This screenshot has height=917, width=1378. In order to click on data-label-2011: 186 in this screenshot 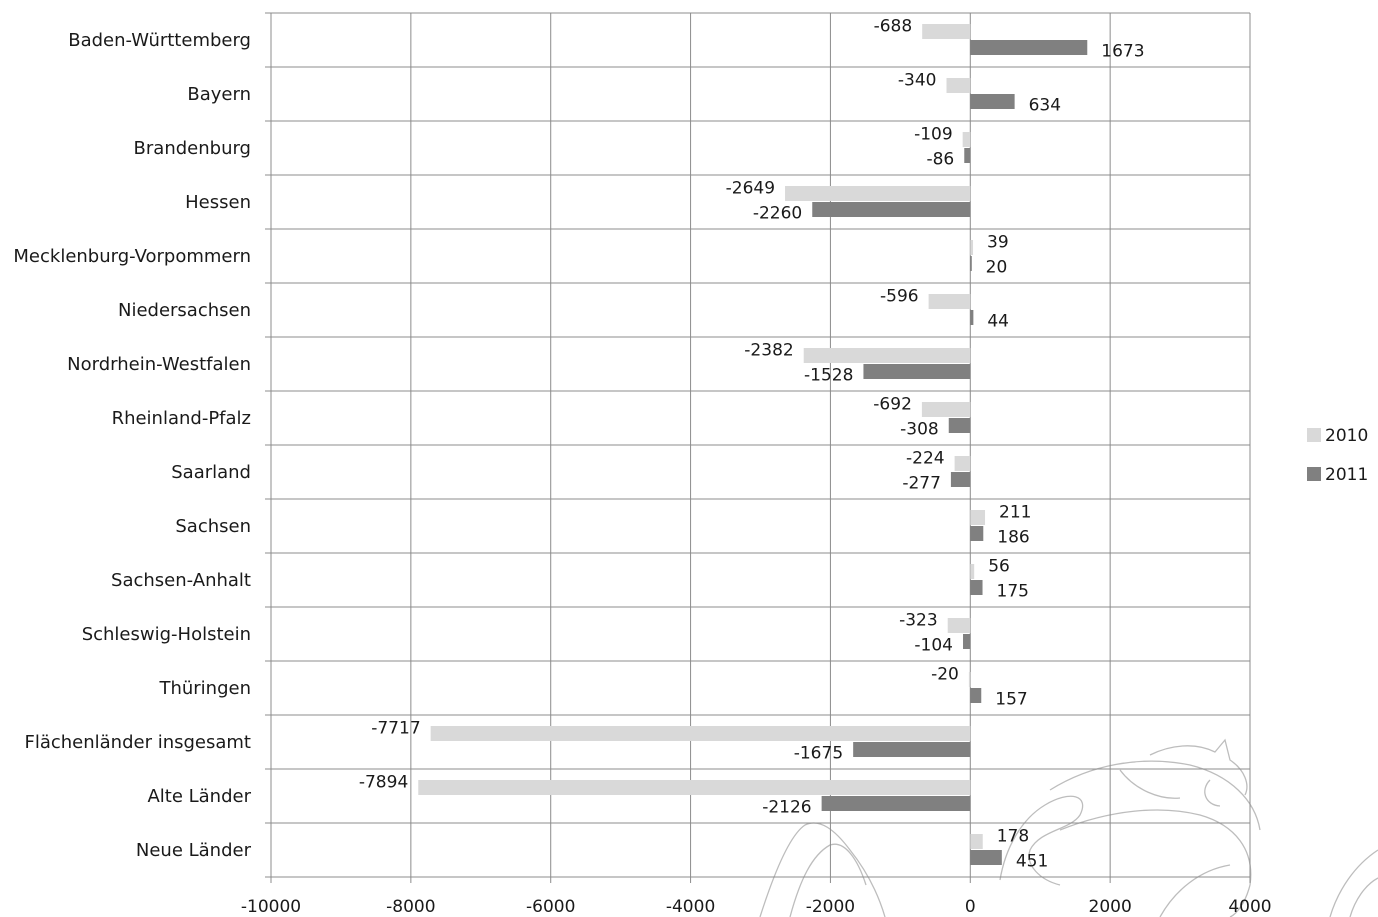, I will do `click(1013, 538)`.